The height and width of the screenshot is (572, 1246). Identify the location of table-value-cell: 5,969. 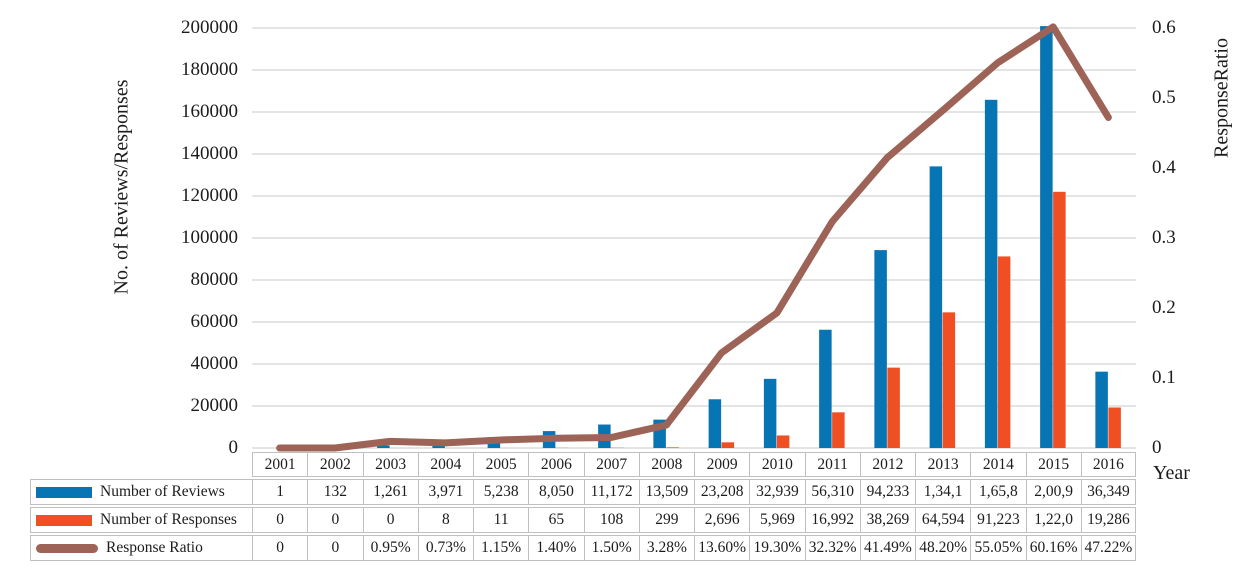
(777, 520).